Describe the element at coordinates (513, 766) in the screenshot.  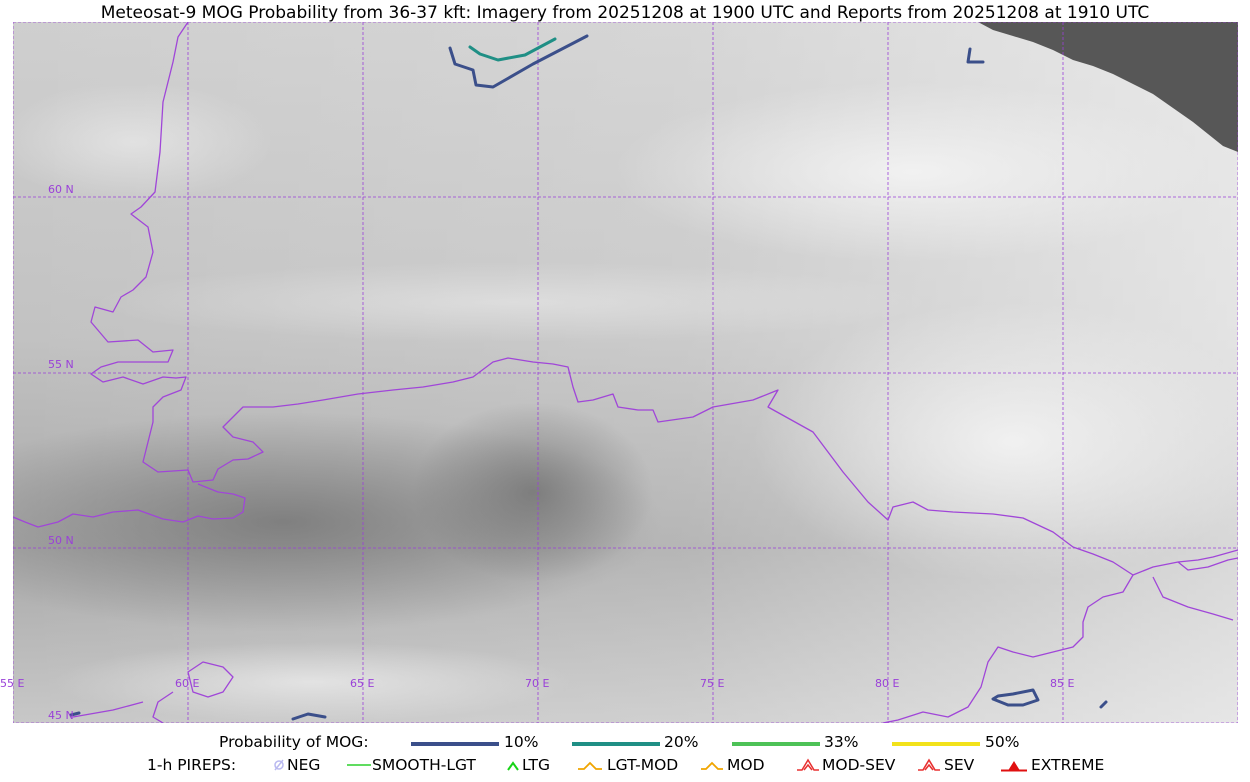
I see `ltg-icon` at that location.